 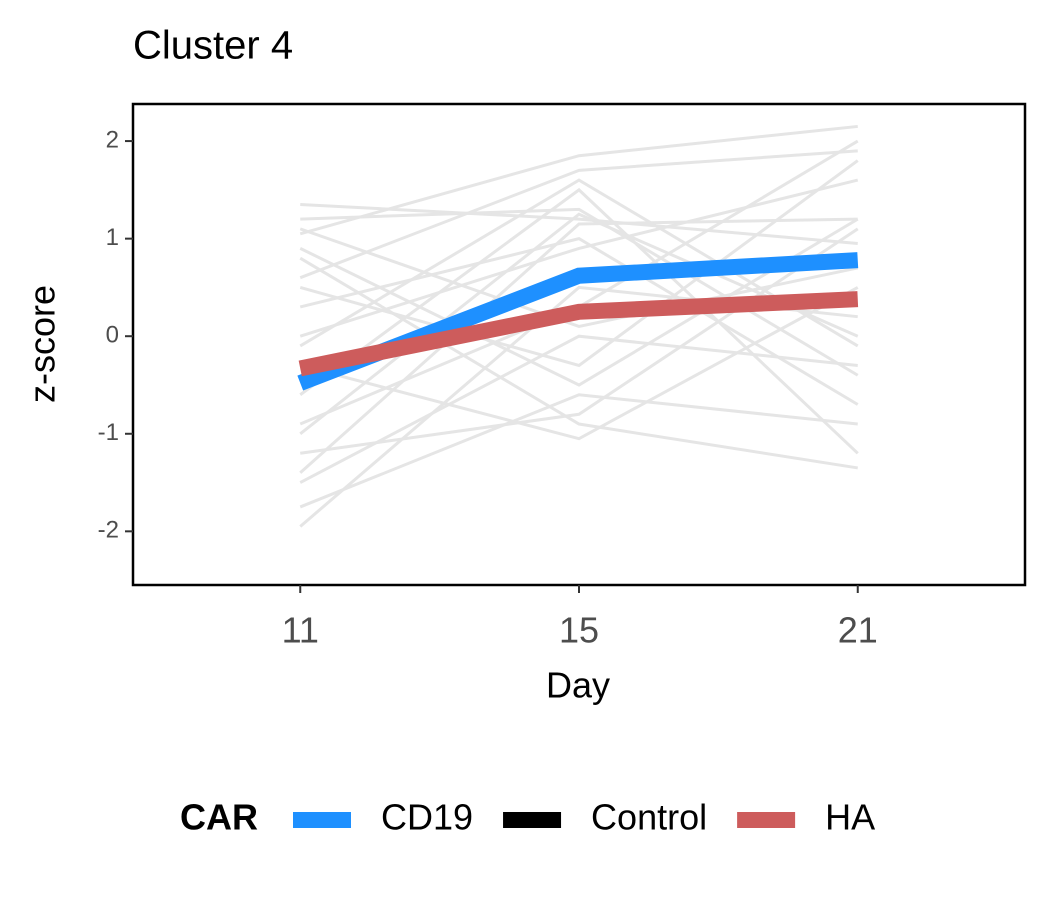 I want to click on y-tick-label: -1, so click(x=108, y=432).